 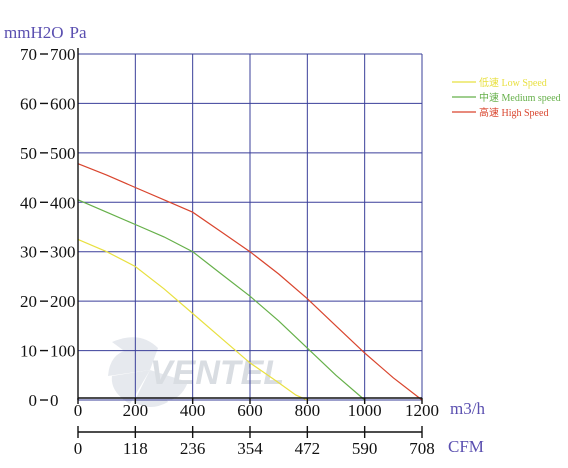 What do you see at coordinates (250, 410) in the screenshot?
I see `x-m3h-tick-label: 600` at bounding box center [250, 410].